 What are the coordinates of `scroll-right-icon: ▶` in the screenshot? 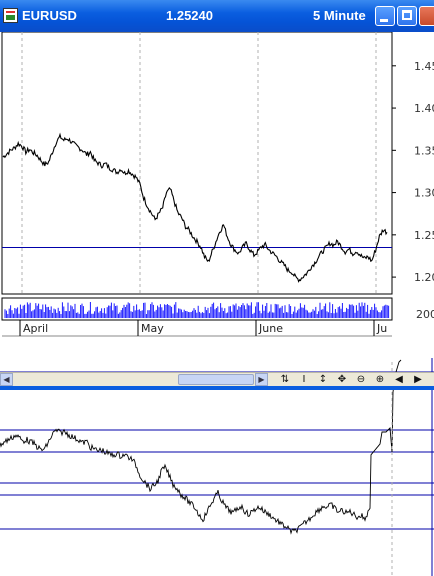 It's located at (418, 379).